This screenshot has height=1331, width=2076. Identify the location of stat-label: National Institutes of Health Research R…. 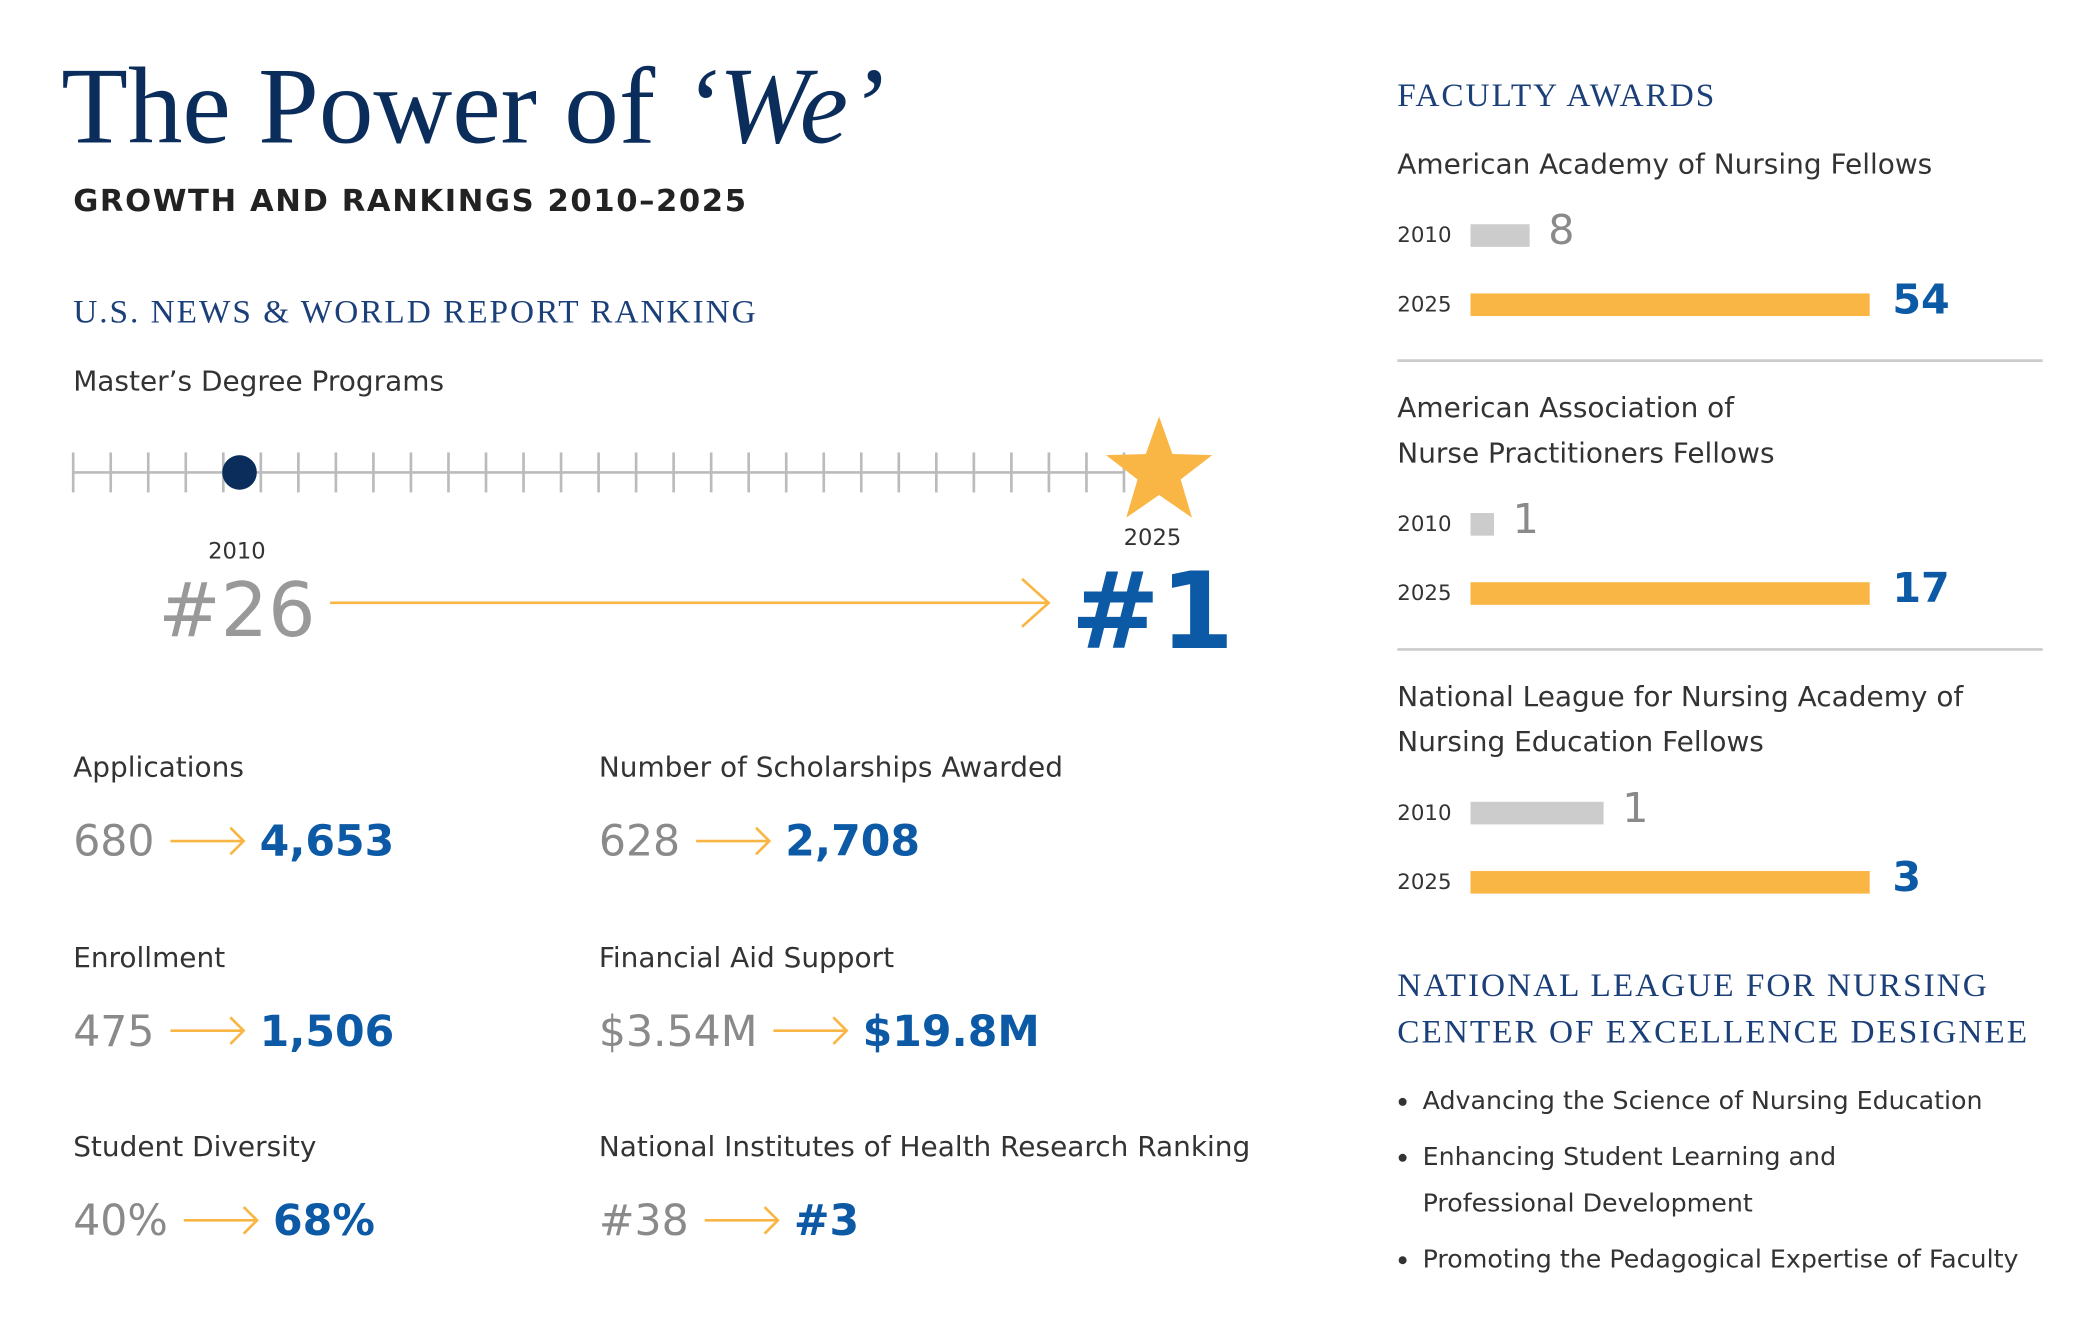
(924, 1146).